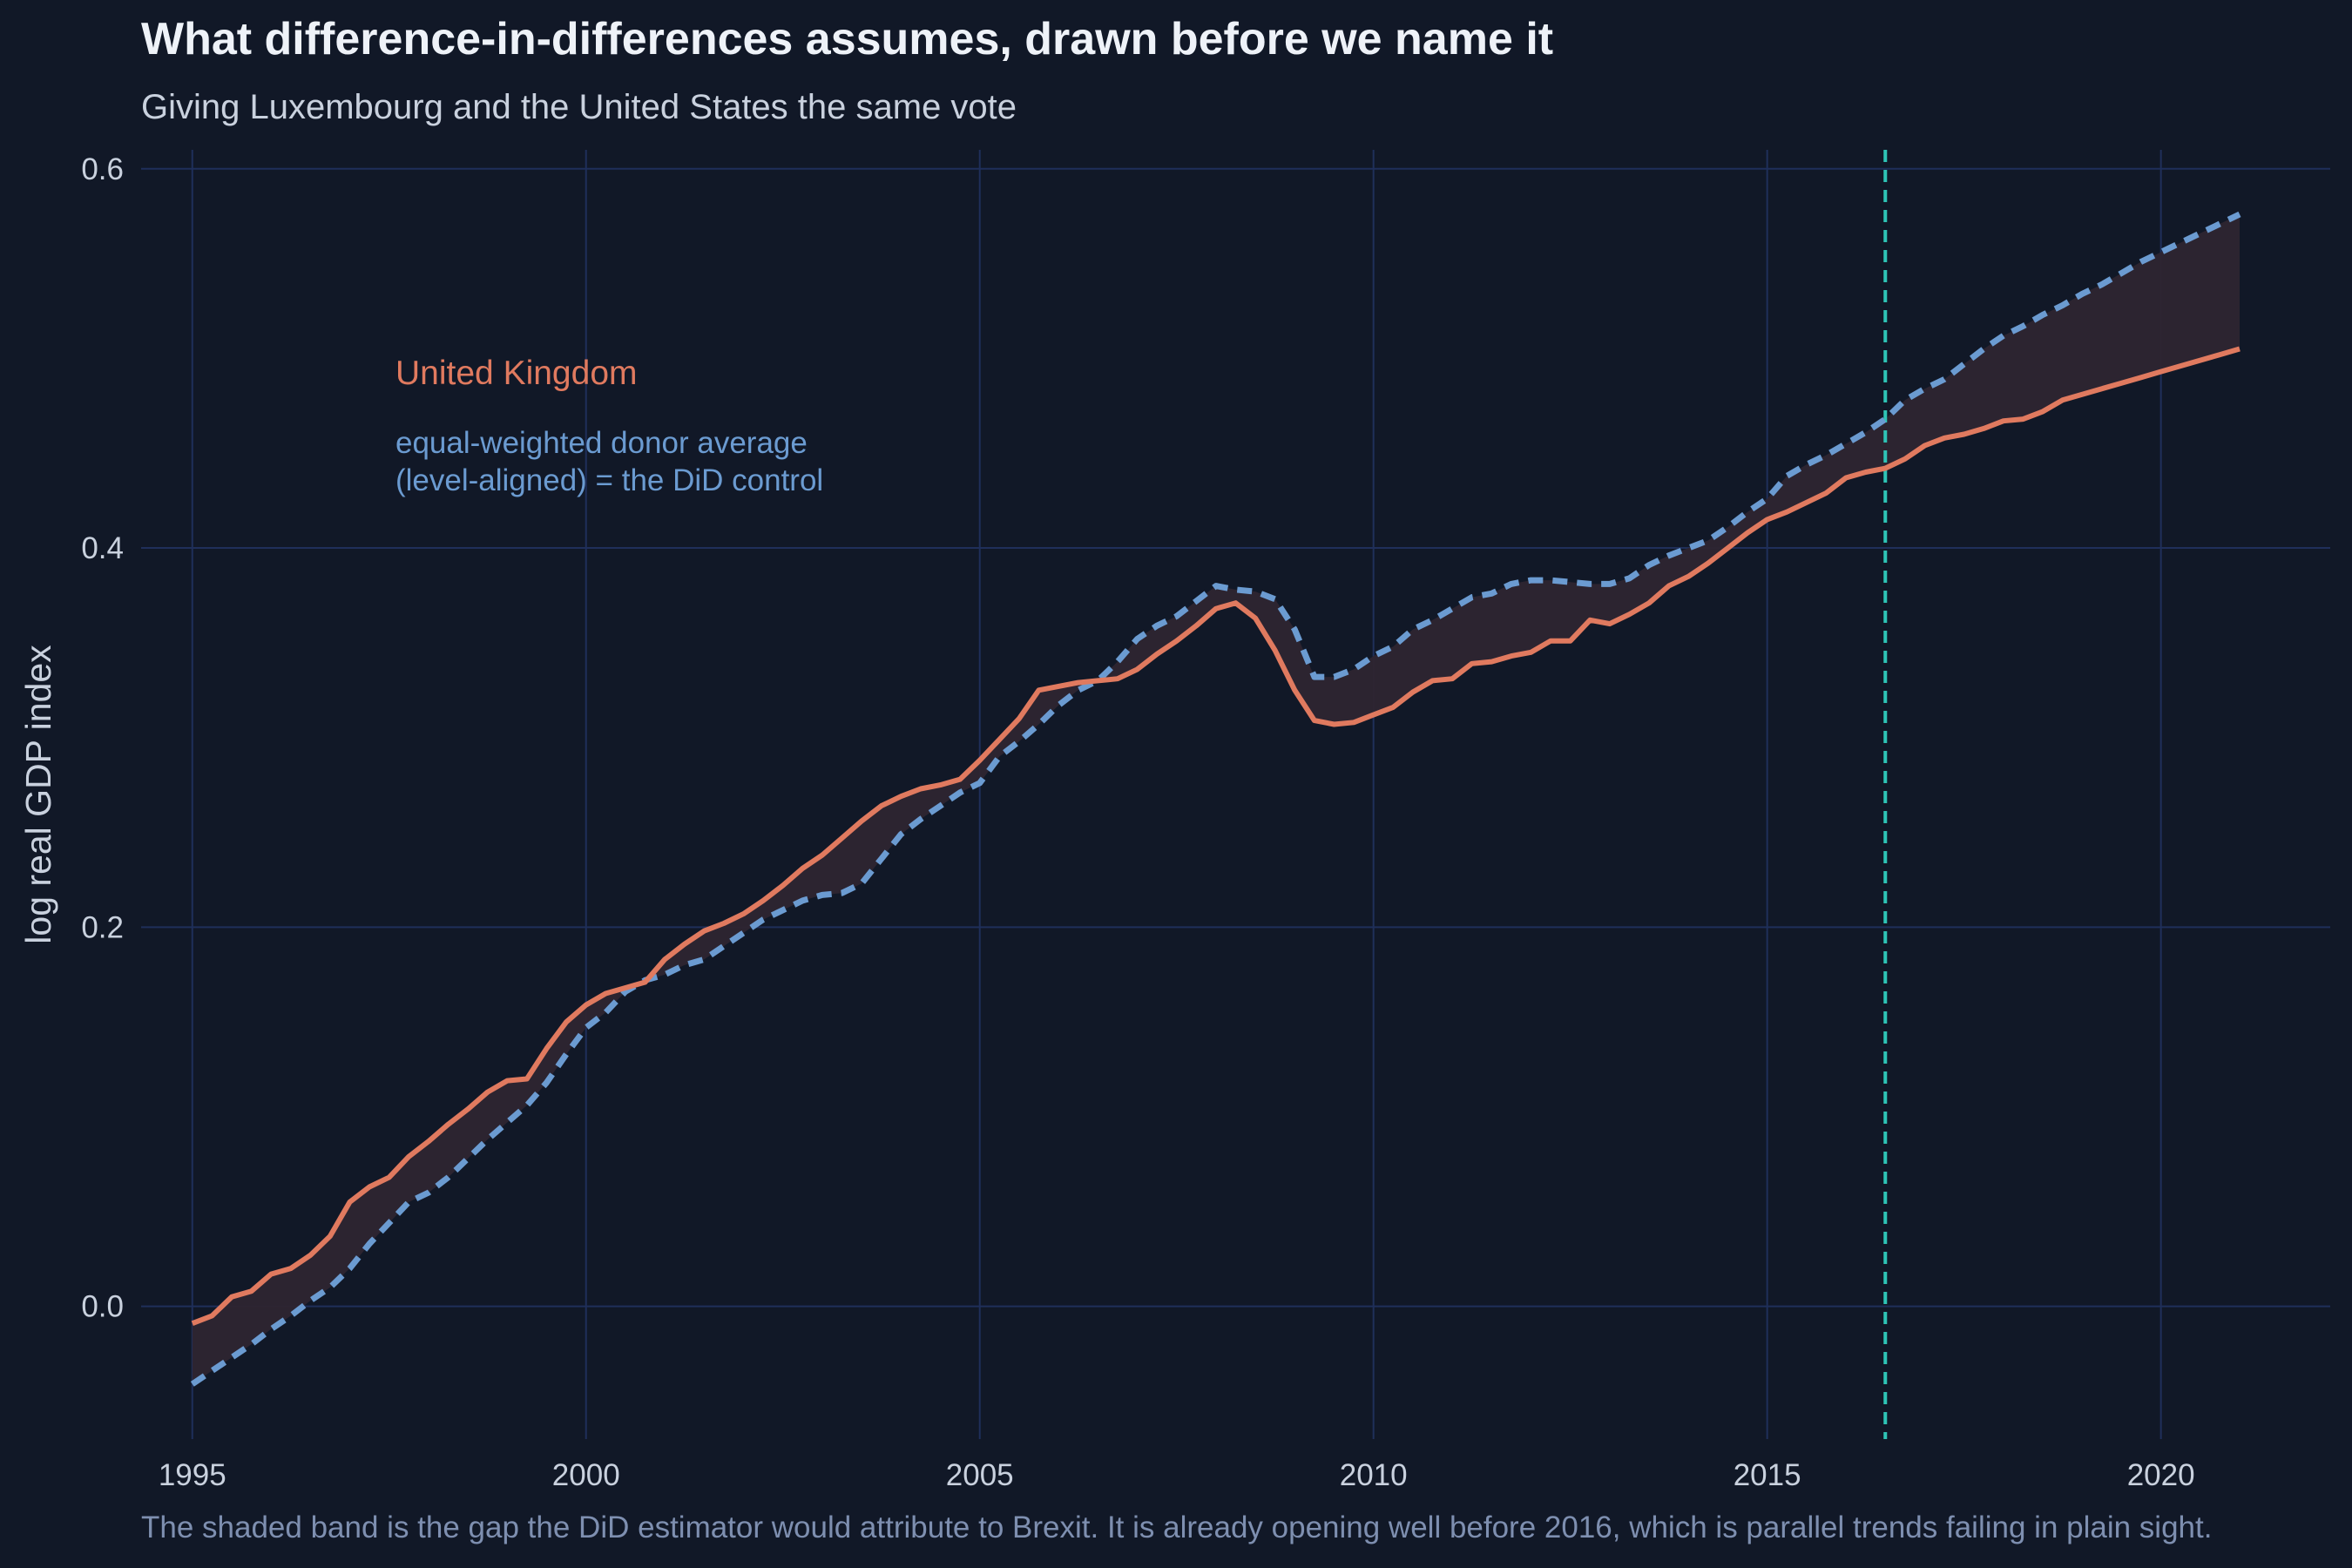  What do you see at coordinates (102, 1307) in the screenshot?
I see `y-tick-label: 0.0` at bounding box center [102, 1307].